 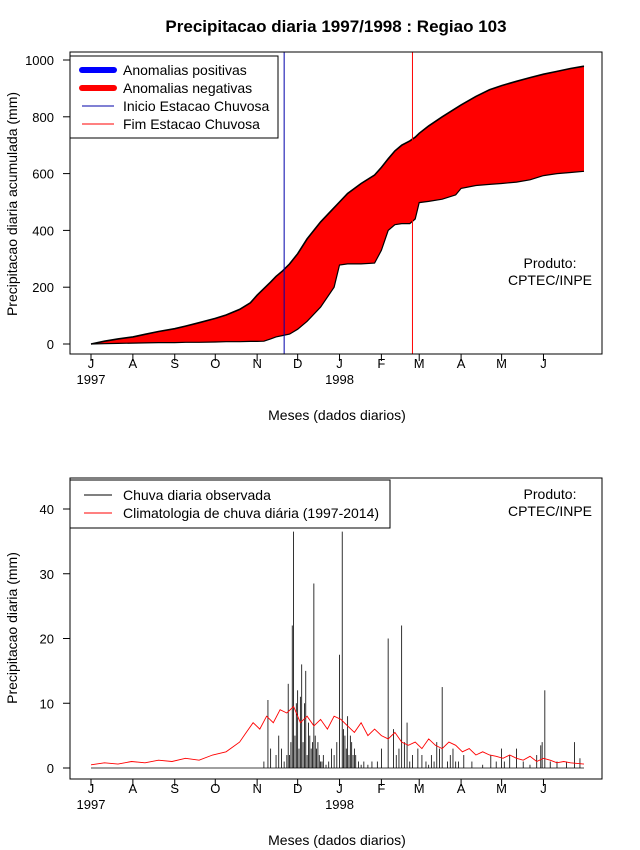 What do you see at coordinates (501, 788) in the screenshot?
I see `x2-tick-label-M-10: M` at bounding box center [501, 788].